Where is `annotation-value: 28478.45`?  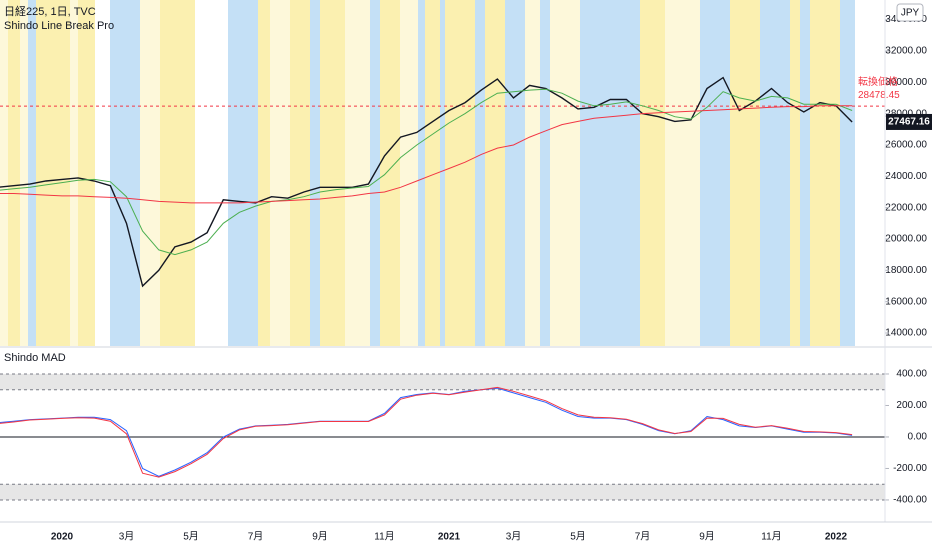
annotation-value: 28478.45 is located at coordinates (879, 95).